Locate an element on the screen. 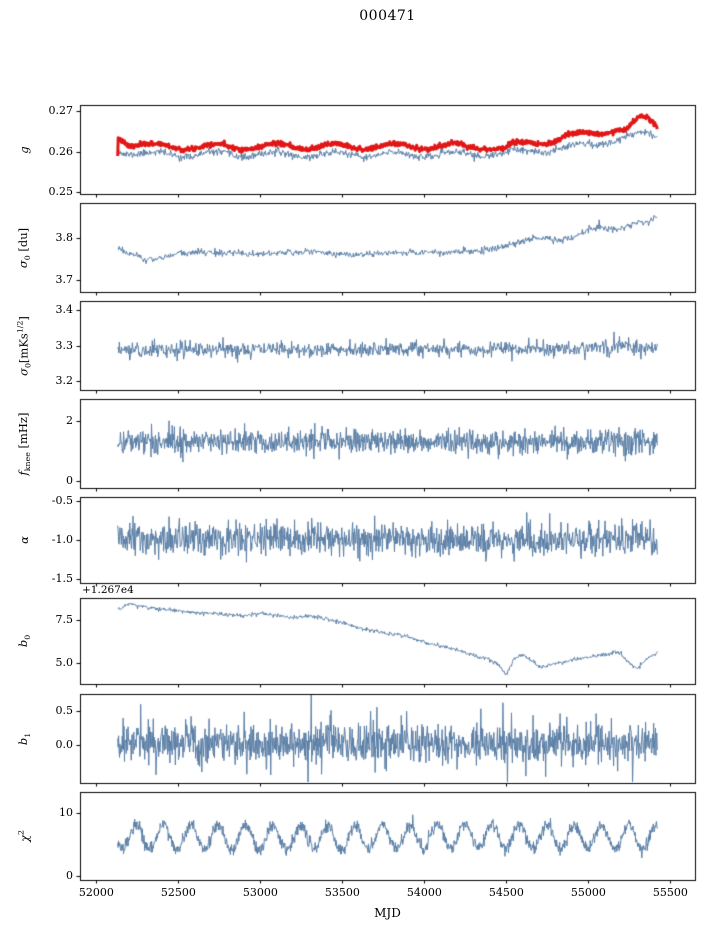  y-tick-label: 7.5 is located at coordinates (64, 620).